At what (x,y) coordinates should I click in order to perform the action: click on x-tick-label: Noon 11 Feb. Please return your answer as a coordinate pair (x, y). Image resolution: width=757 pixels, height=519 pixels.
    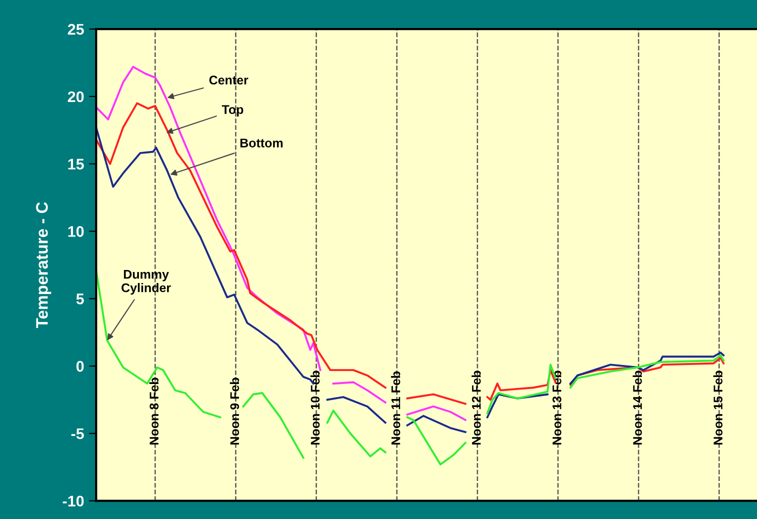
    Looking at the image, I should click on (395, 407).